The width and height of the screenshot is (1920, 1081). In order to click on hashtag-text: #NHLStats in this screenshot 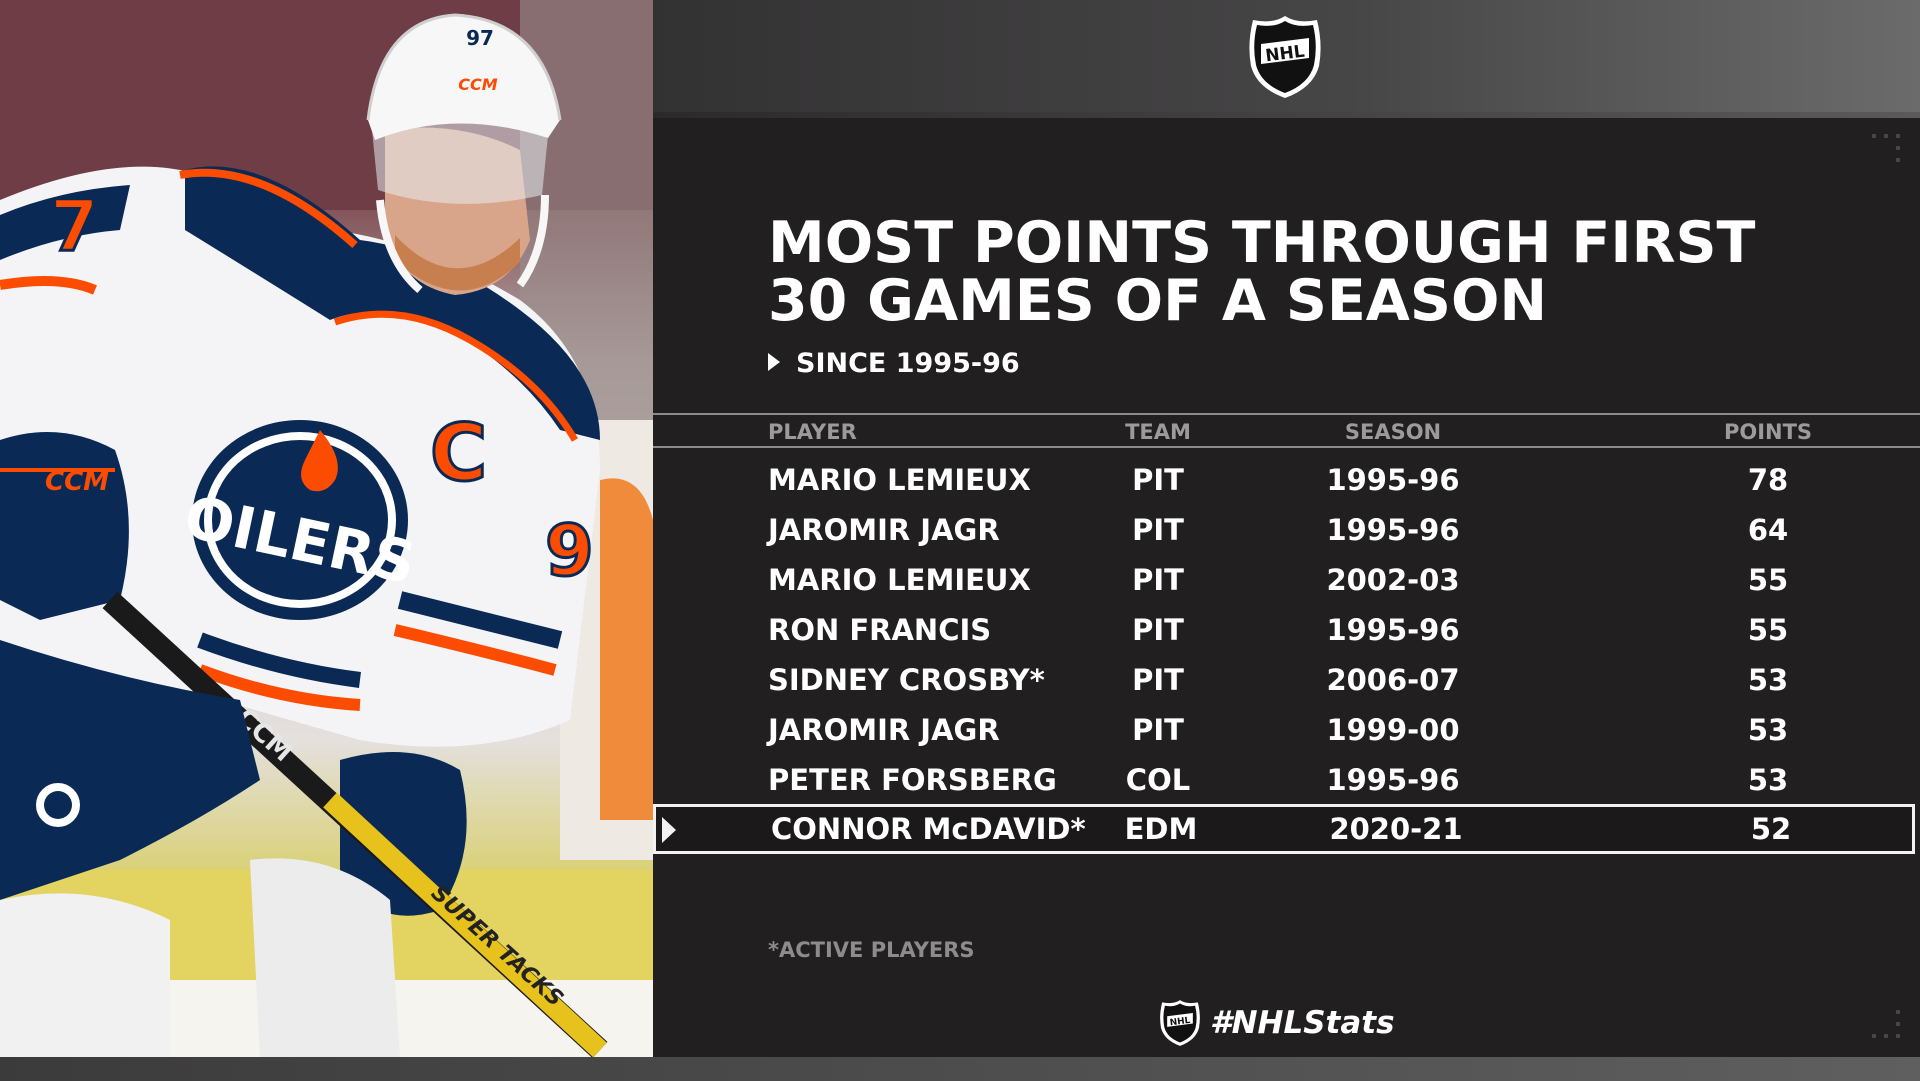, I will do `click(1302, 1023)`.